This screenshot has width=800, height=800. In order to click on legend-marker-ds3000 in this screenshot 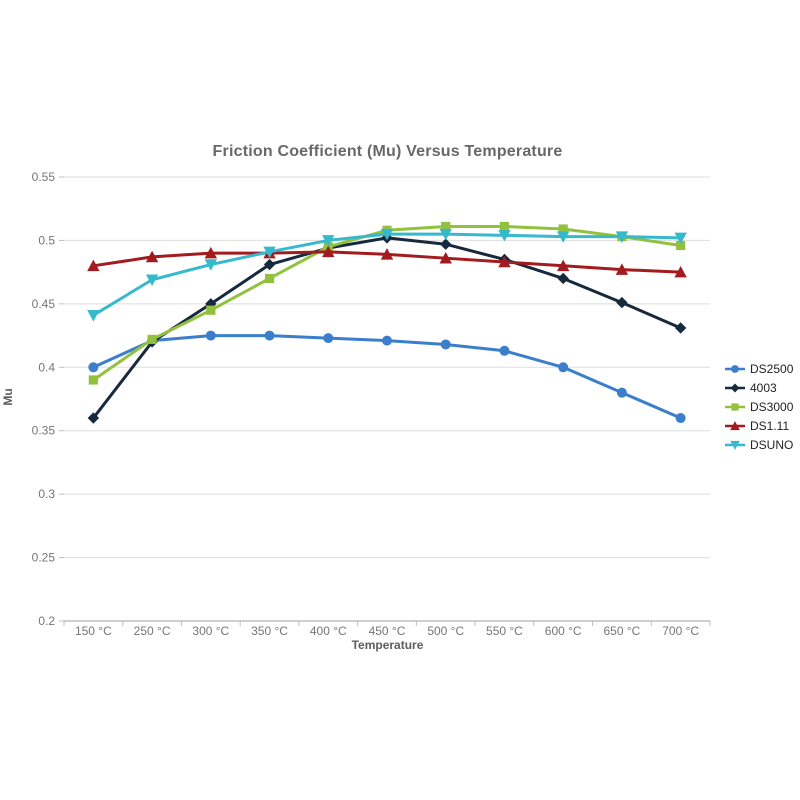, I will do `click(735, 406)`.